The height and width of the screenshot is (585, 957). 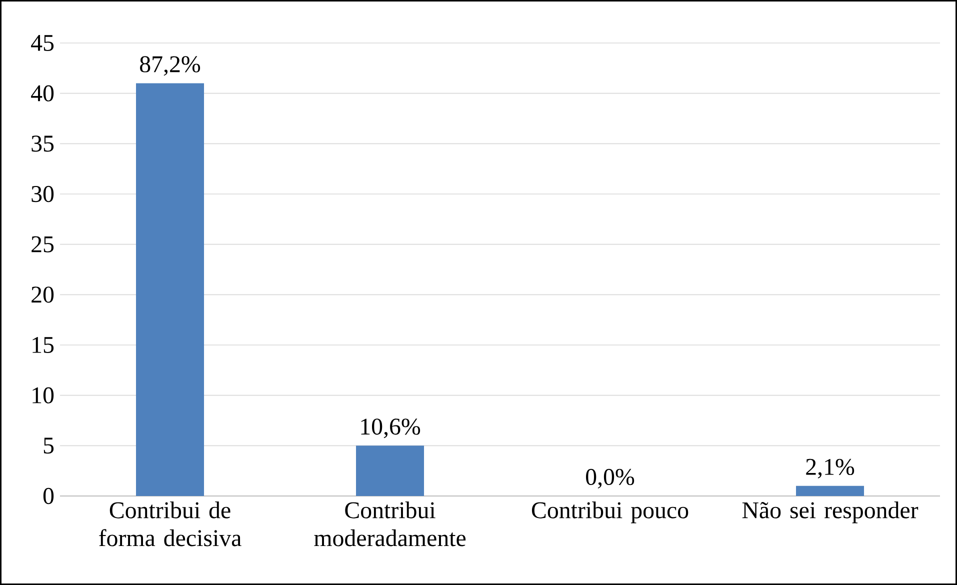 I want to click on x-tick-label: Contribui de forma decisiva, so click(x=170, y=524).